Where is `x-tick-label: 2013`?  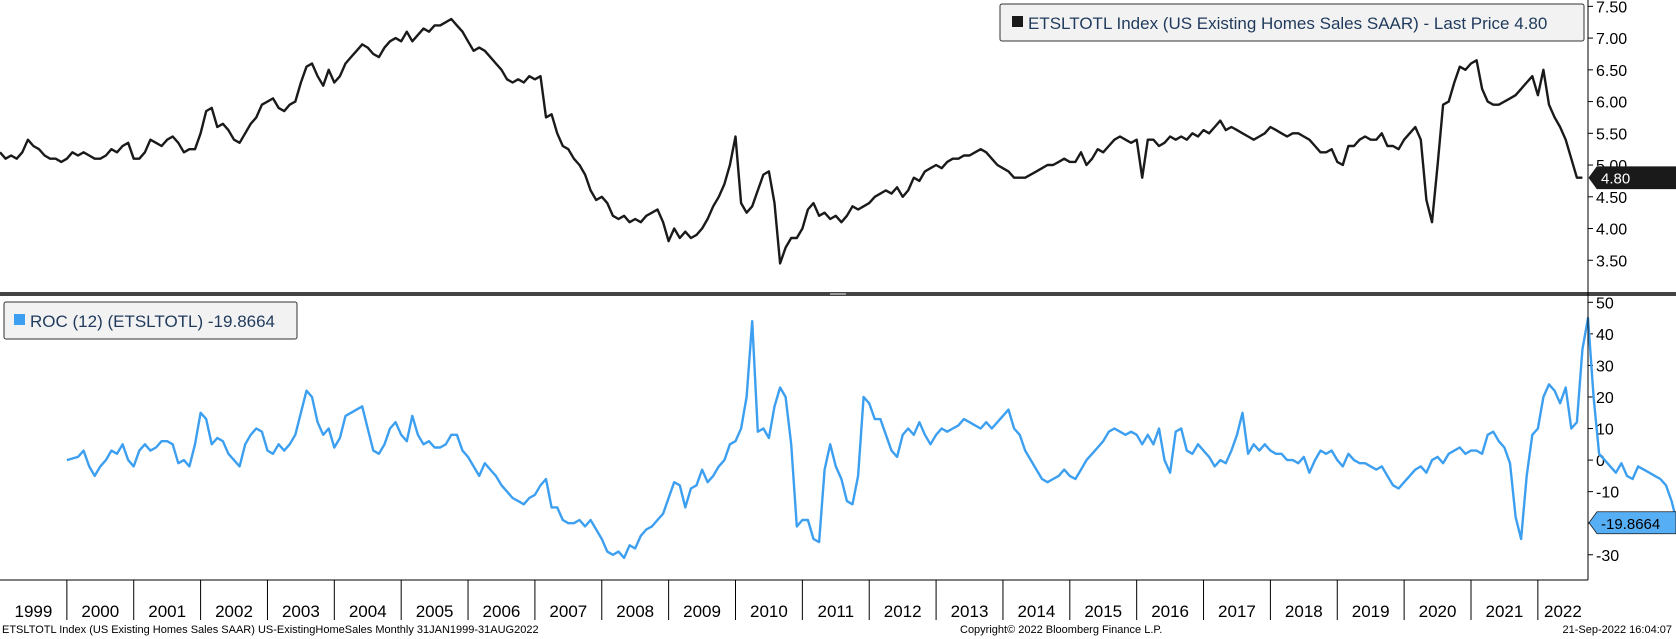 x-tick-label: 2013 is located at coordinates (970, 611).